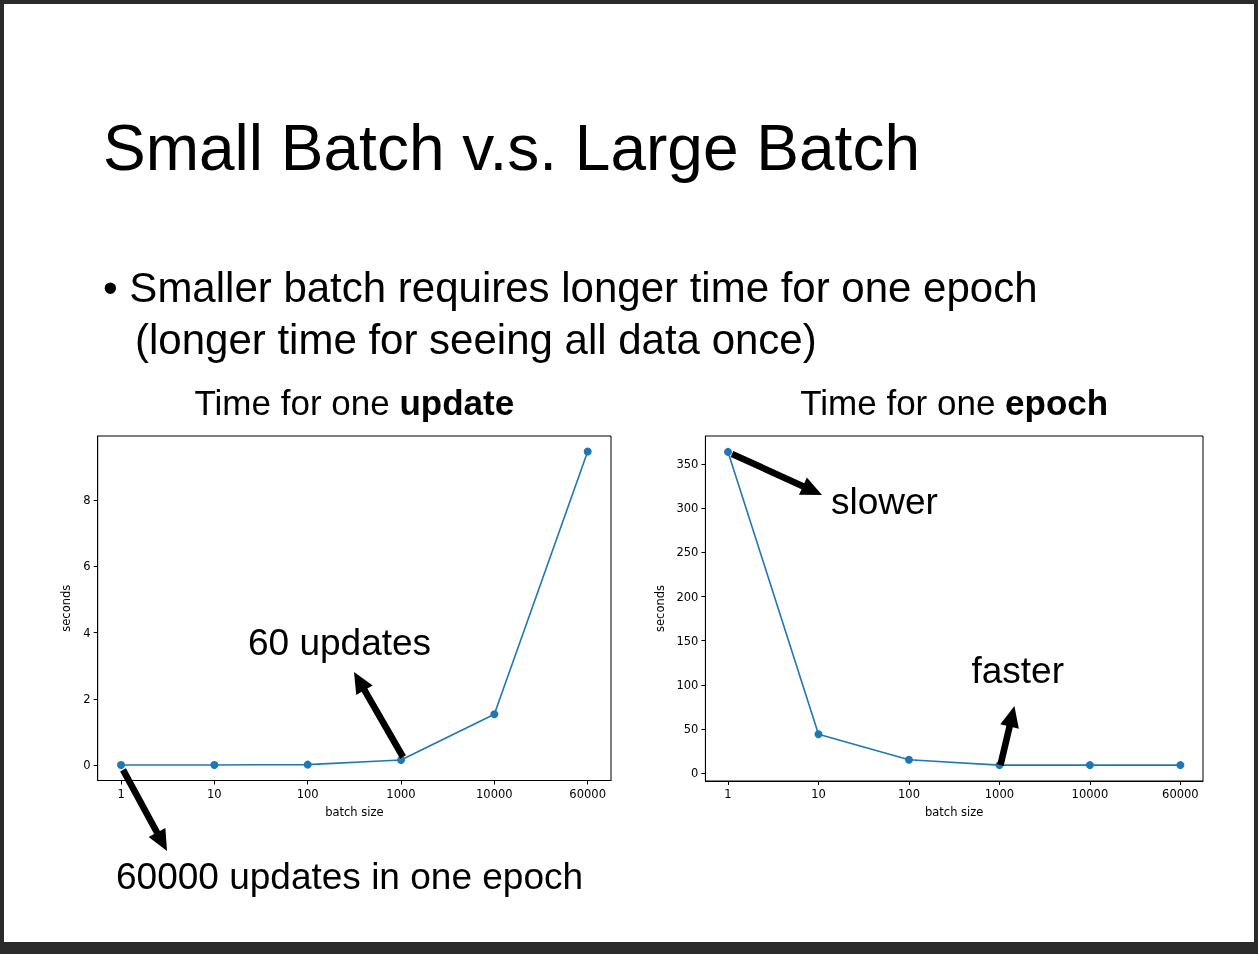 The width and height of the screenshot is (1258, 954). What do you see at coordinates (687, 508) in the screenshot?
I see `y-tick-label: 300` at bounding box center [687, 508].